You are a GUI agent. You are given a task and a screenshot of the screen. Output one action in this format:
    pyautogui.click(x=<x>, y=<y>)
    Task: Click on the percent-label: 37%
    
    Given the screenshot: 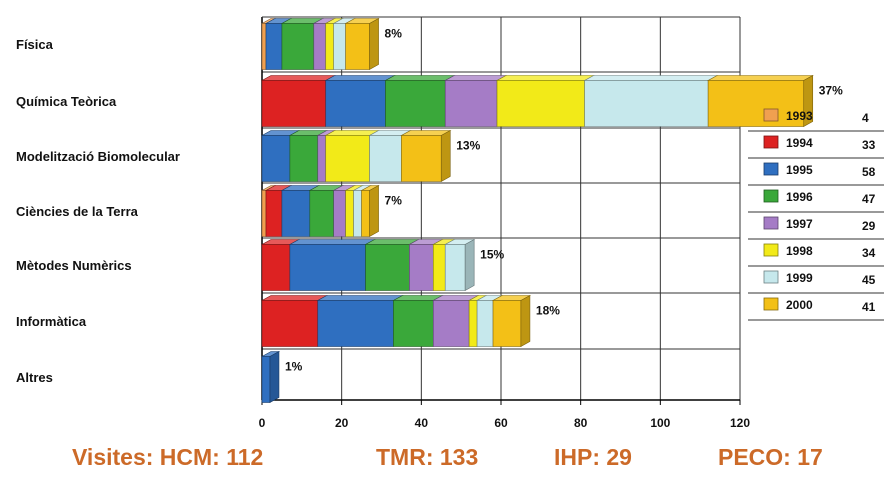 What is the action you would take?
    pyautogui.click(x=831, y=91)
    